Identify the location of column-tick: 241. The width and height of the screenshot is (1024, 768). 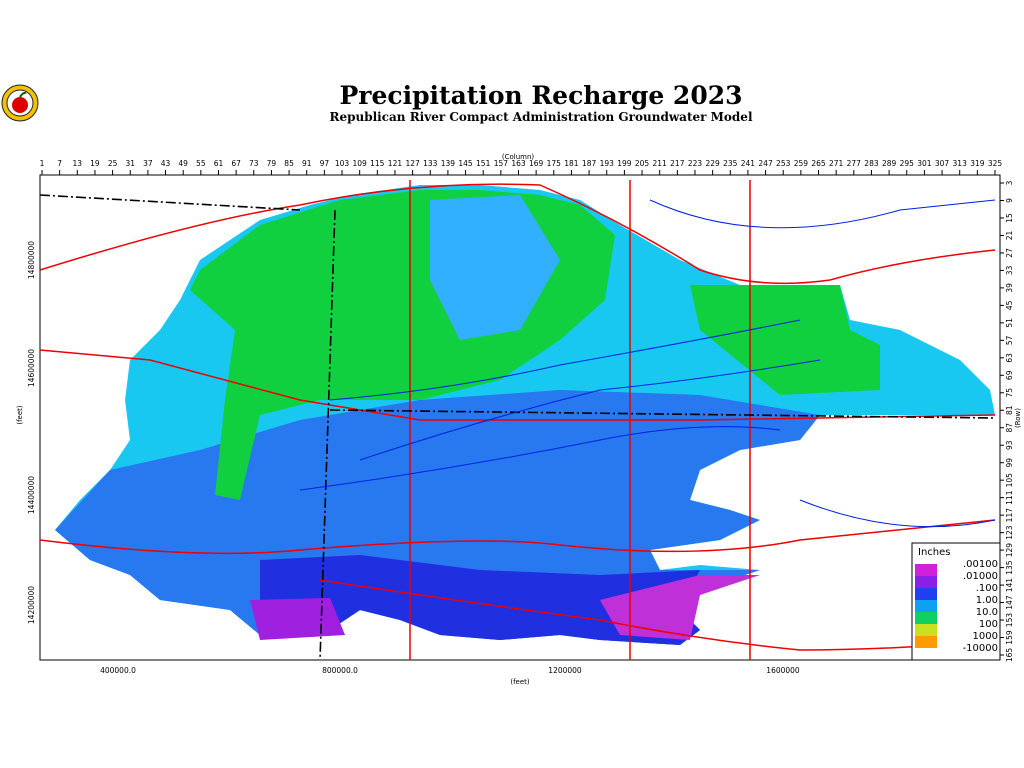
(748, 163).